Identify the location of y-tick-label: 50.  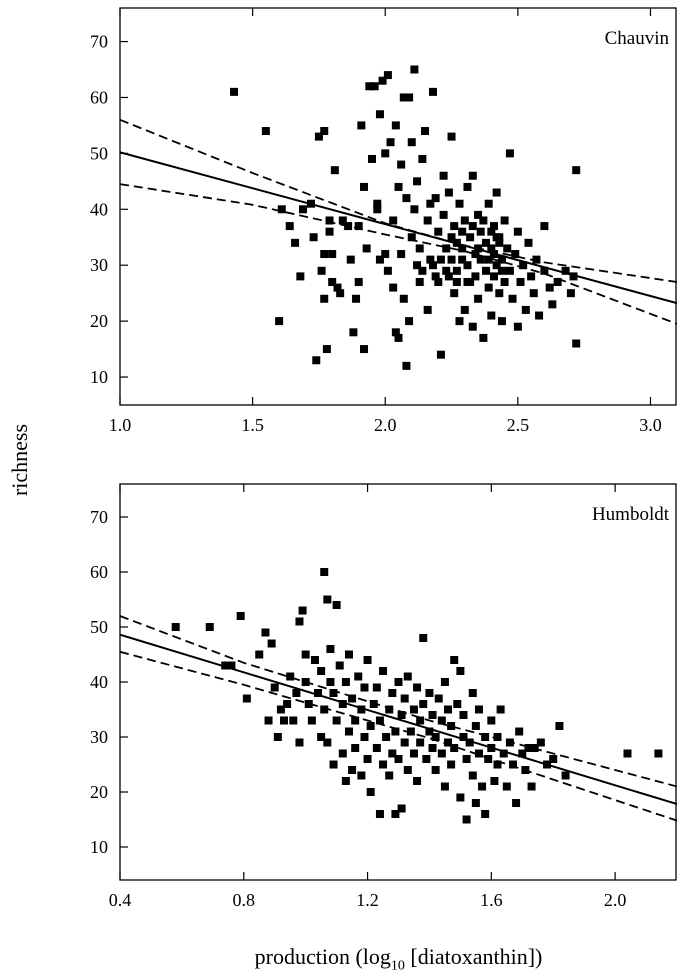
(99, 627).